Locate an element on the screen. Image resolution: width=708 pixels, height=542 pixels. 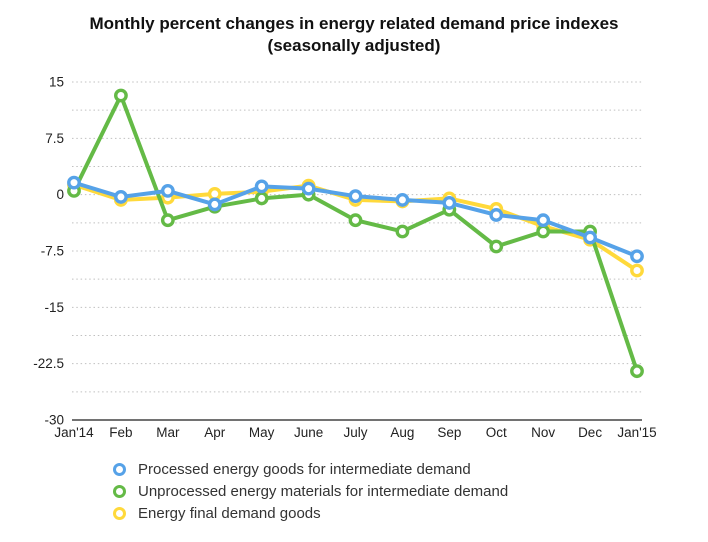
legend-ring-blue-icon is located at coordinates (119, 469).